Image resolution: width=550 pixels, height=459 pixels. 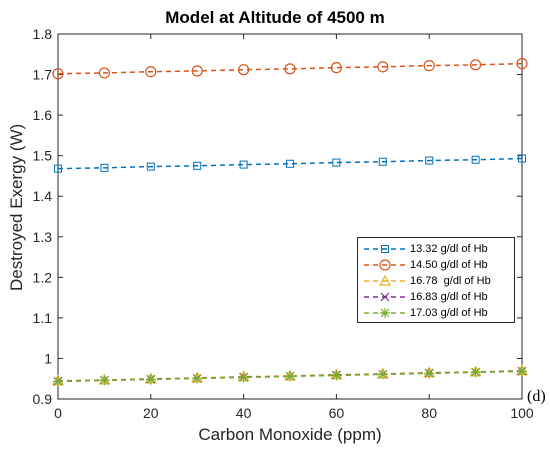 I want to click on y-tick-label: 1, so click(x=48, y=358).